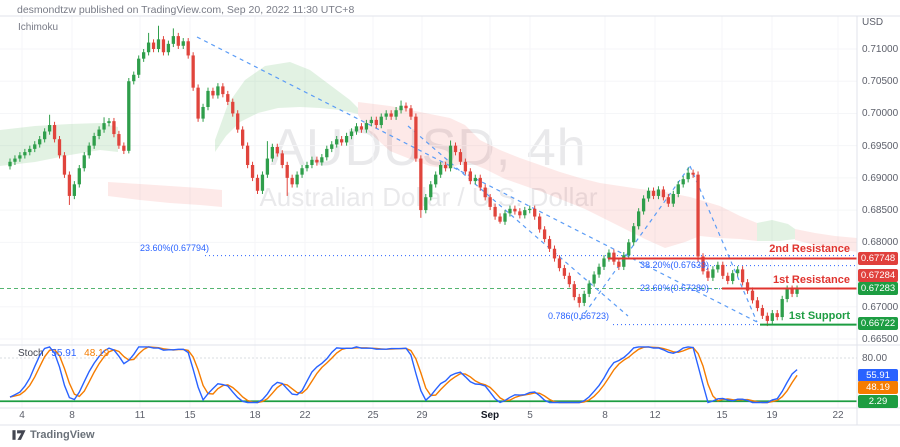 The height and width of the screenshot is (447, 900). Describe the element at coordinates (878, 387) in the screenshot. I see `axis-price-badge: 48.19` at that location.